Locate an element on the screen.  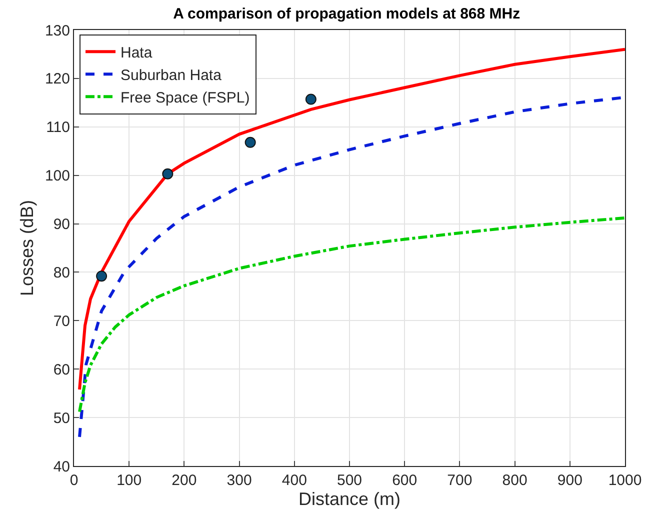
chart-title: A comparison of propagation models at 868 MHz is located at coordinates (346, 13).